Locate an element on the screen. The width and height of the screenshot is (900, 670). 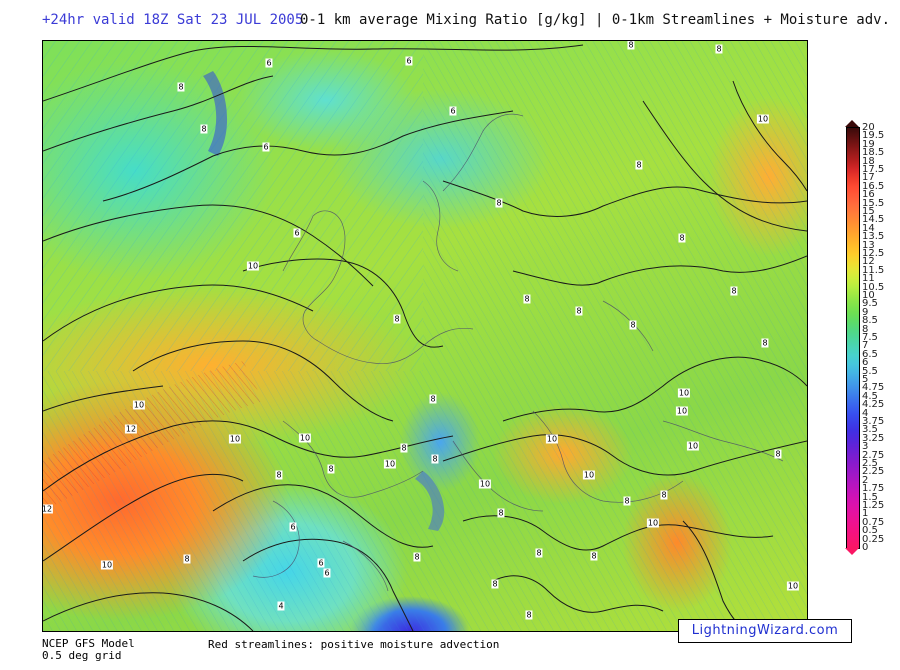
contour-label: 12 is located at coordinates (131, 429).